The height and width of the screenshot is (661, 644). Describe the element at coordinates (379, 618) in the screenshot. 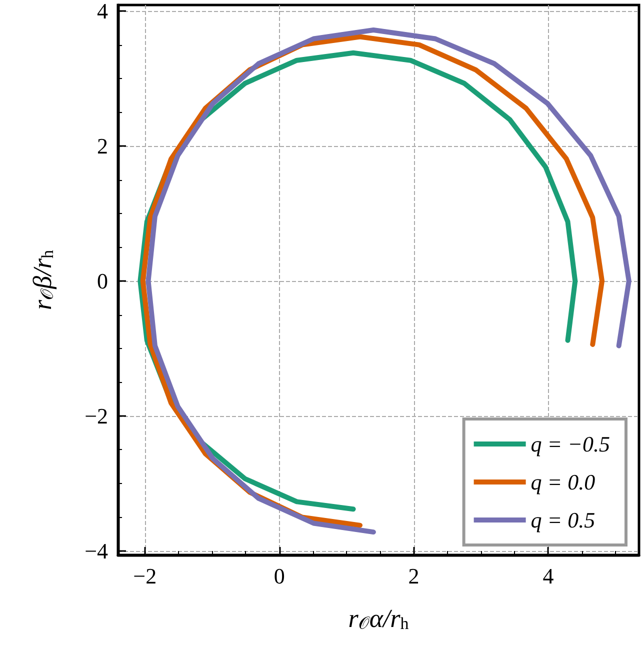

I see `x-axis-title: r𝒪α/rh` at that location.